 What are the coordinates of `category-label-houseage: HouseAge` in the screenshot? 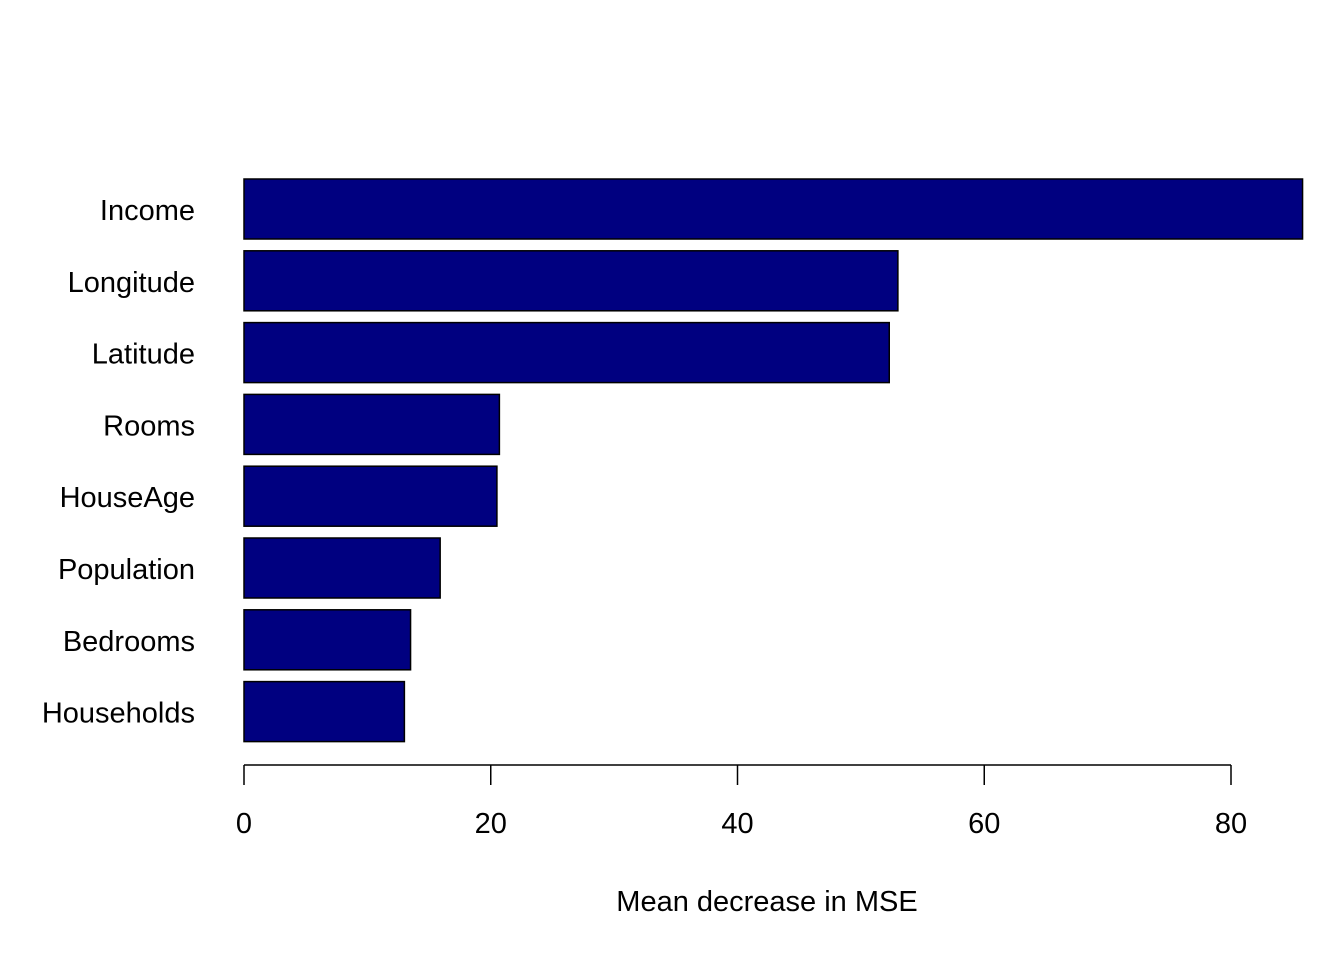 It's located at (127, 498).